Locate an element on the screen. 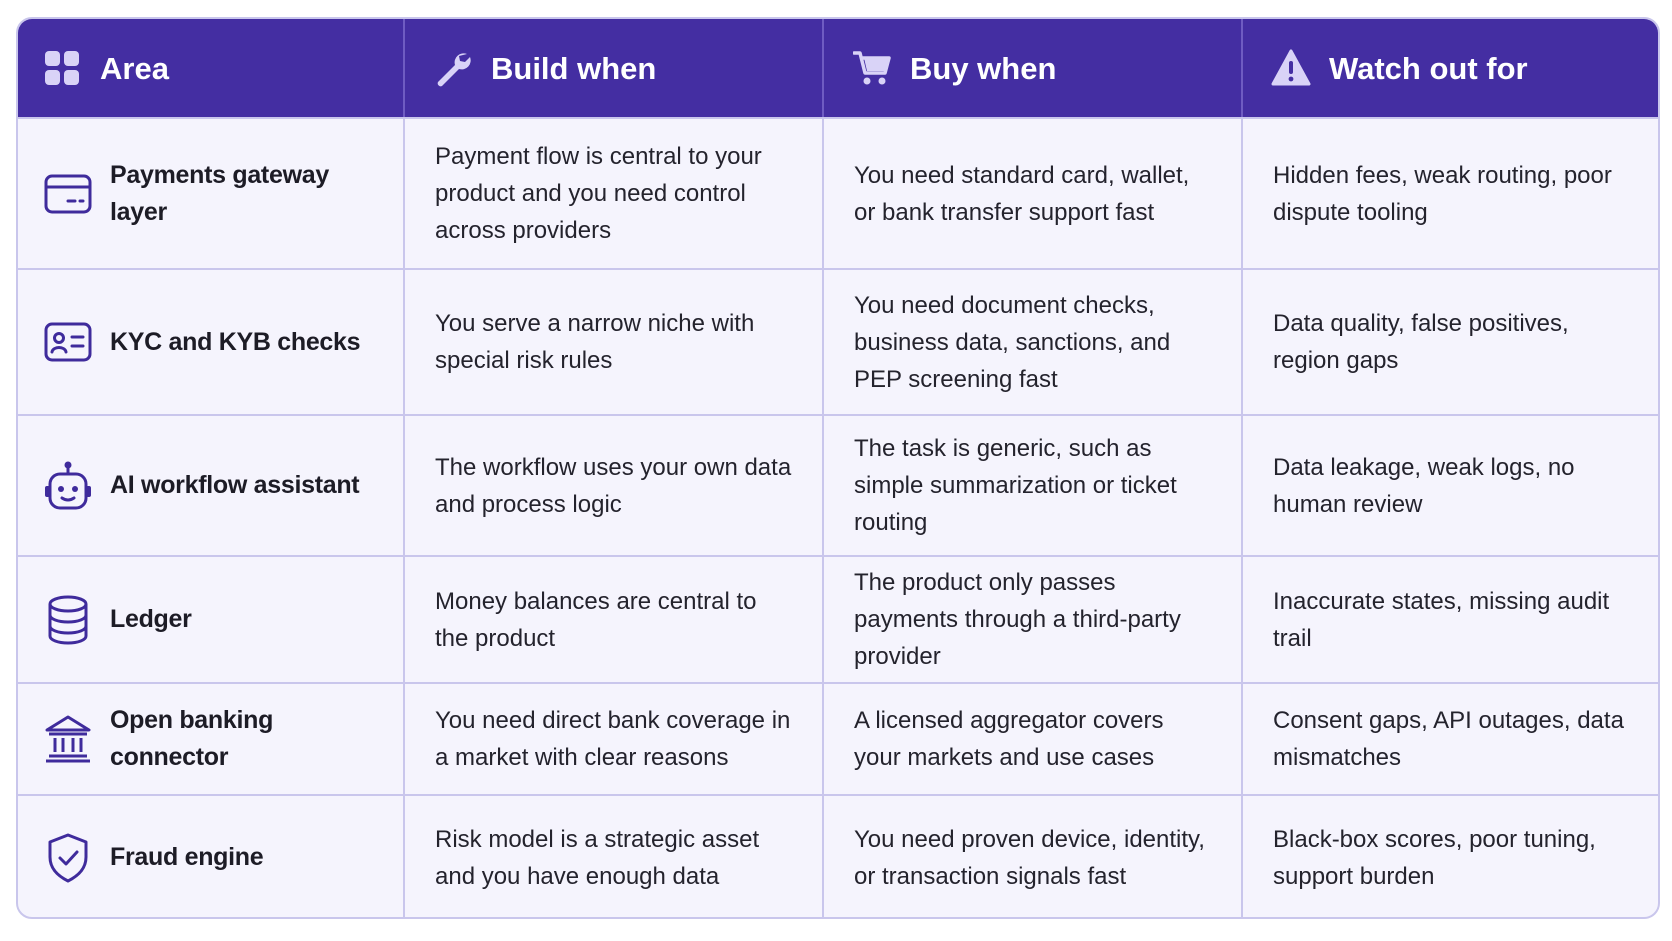 The width and height of the screenshot is (1672, 941). area-cell: Payments gateway layer is located at coordinates (210, 193).